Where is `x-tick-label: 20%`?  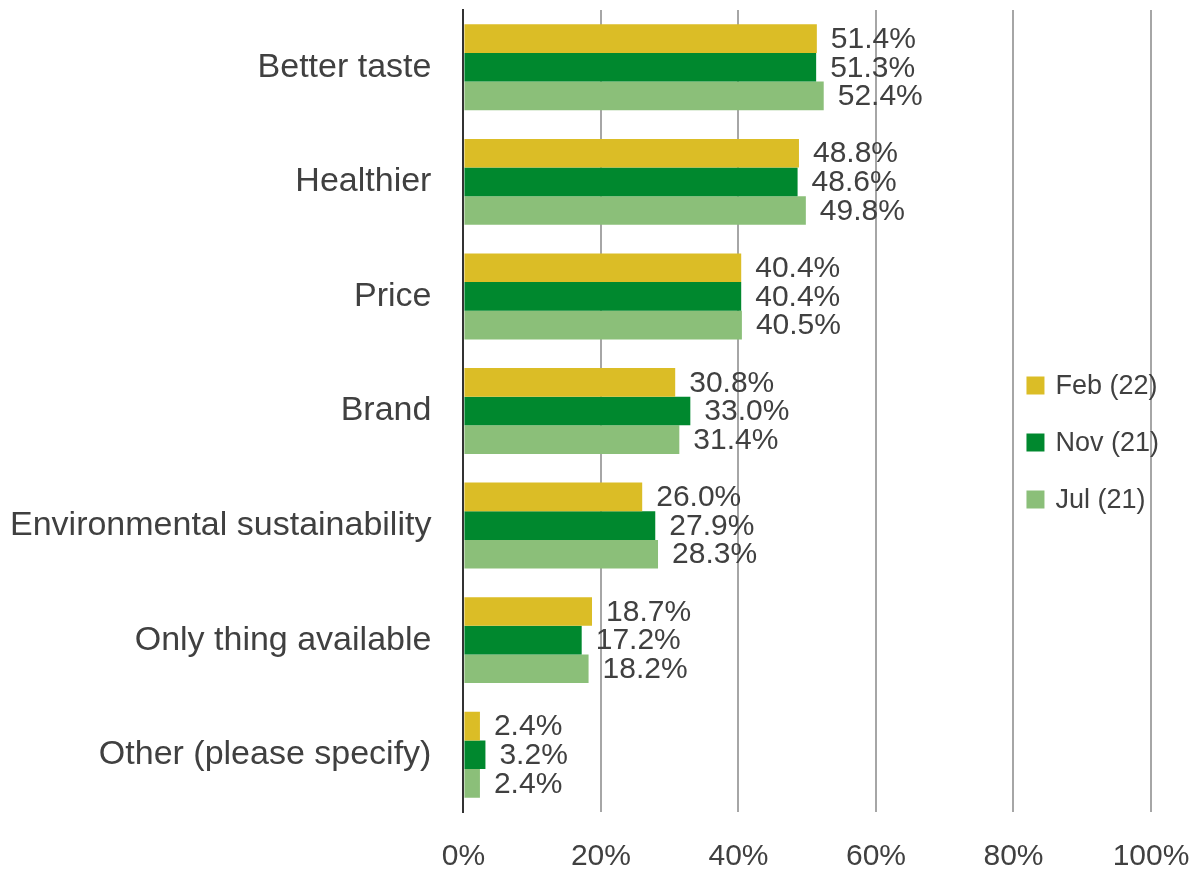 x-tick-label: 20% is located at coordinates (600, 855).